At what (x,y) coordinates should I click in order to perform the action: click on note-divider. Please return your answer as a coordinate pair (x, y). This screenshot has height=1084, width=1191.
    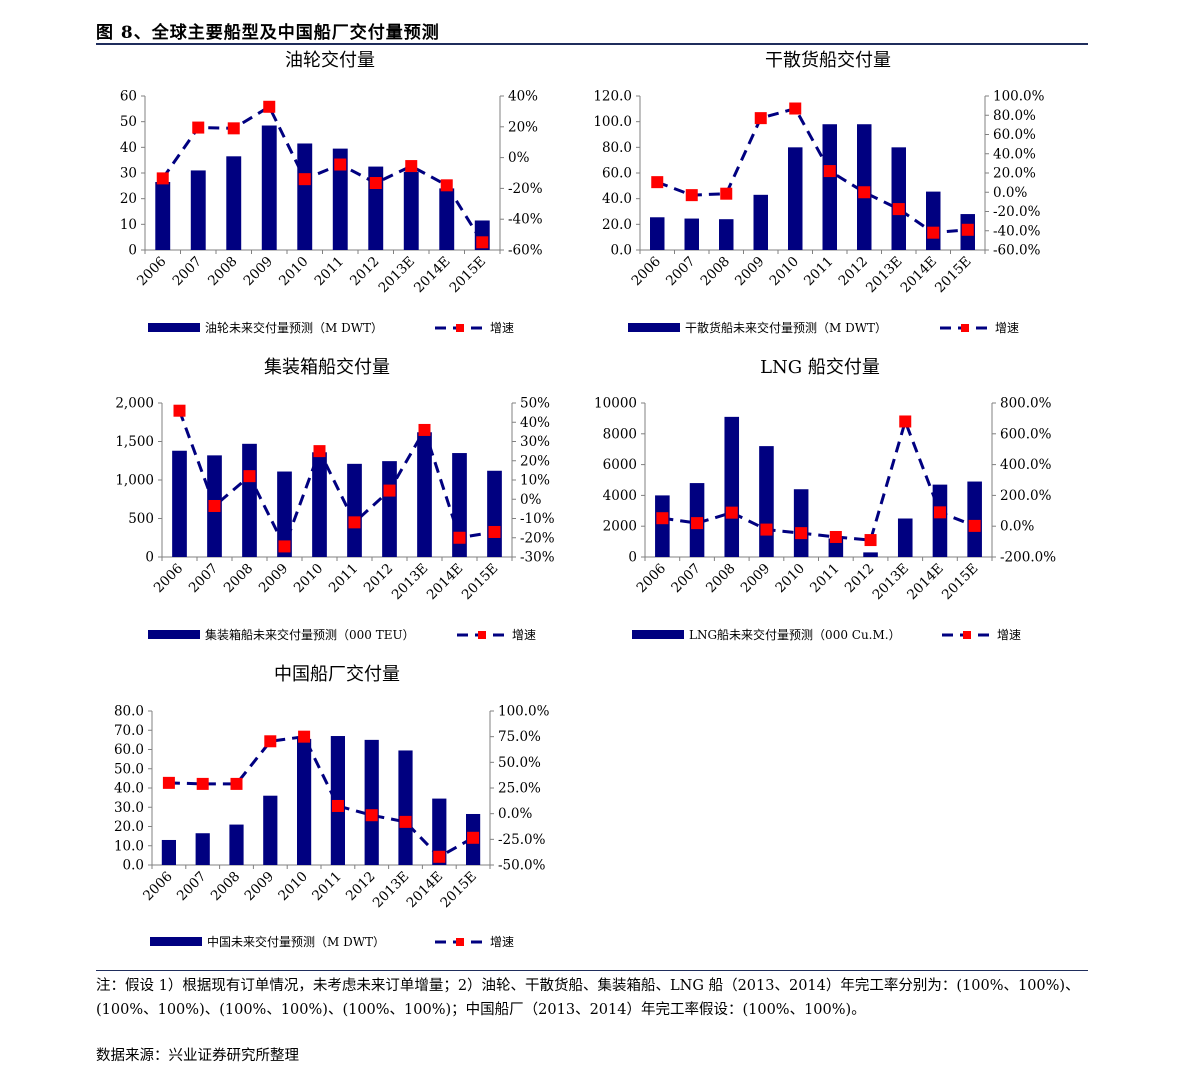
    Looking at the image, I should click on (592, 970).